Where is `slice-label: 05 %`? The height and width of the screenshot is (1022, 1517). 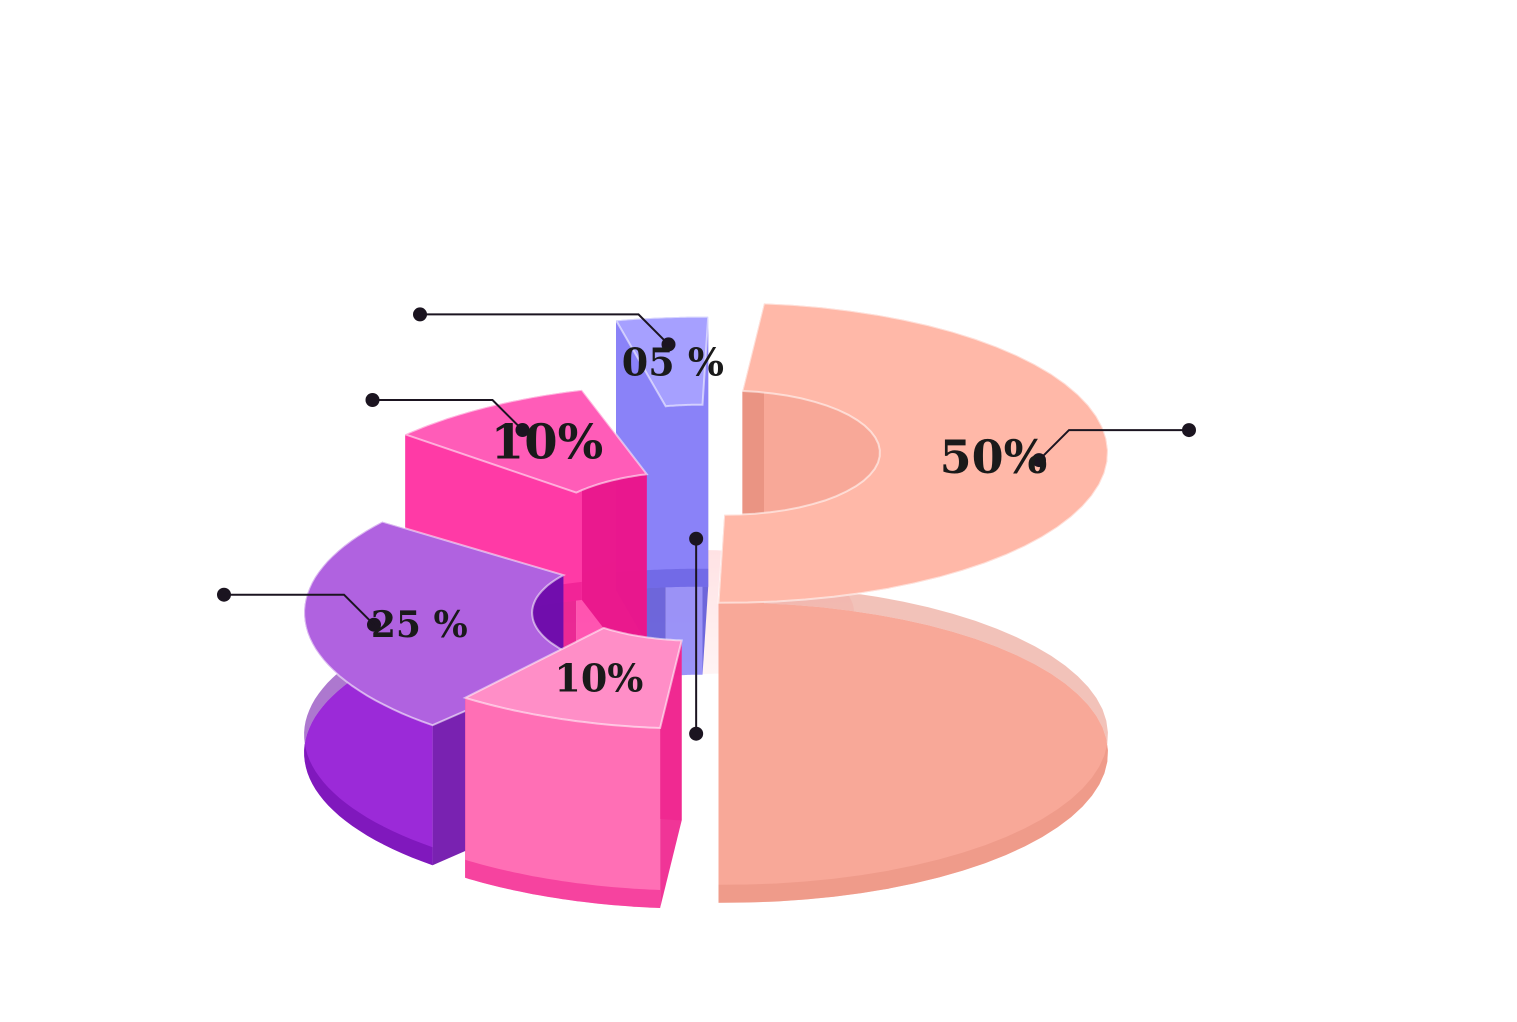 slice-label: 05 % is located at coordinates (673, 361).